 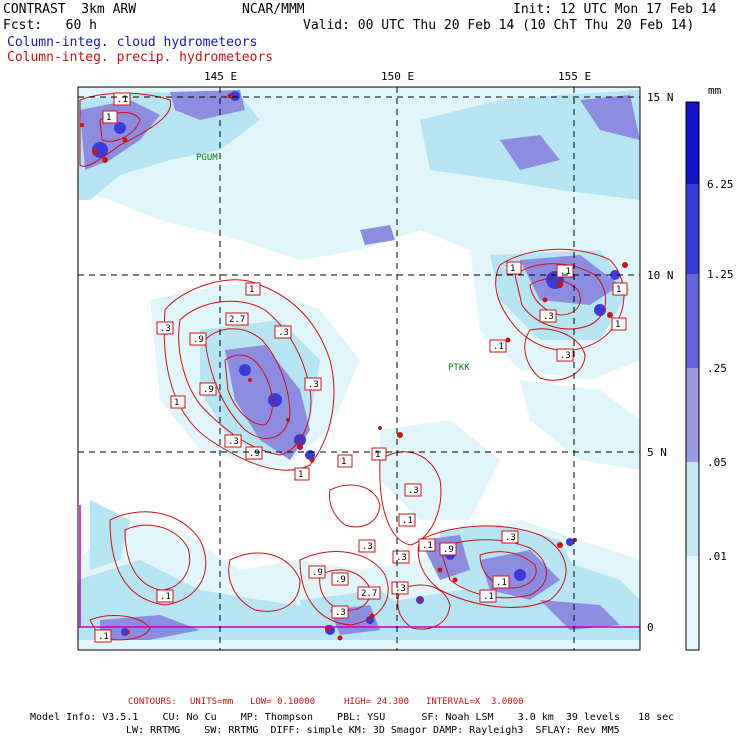 What do you see at coordinates (283, 702) in the screenshot?
I see `contours-low: LOW= 0.10000` at bounding box center [283, 702].